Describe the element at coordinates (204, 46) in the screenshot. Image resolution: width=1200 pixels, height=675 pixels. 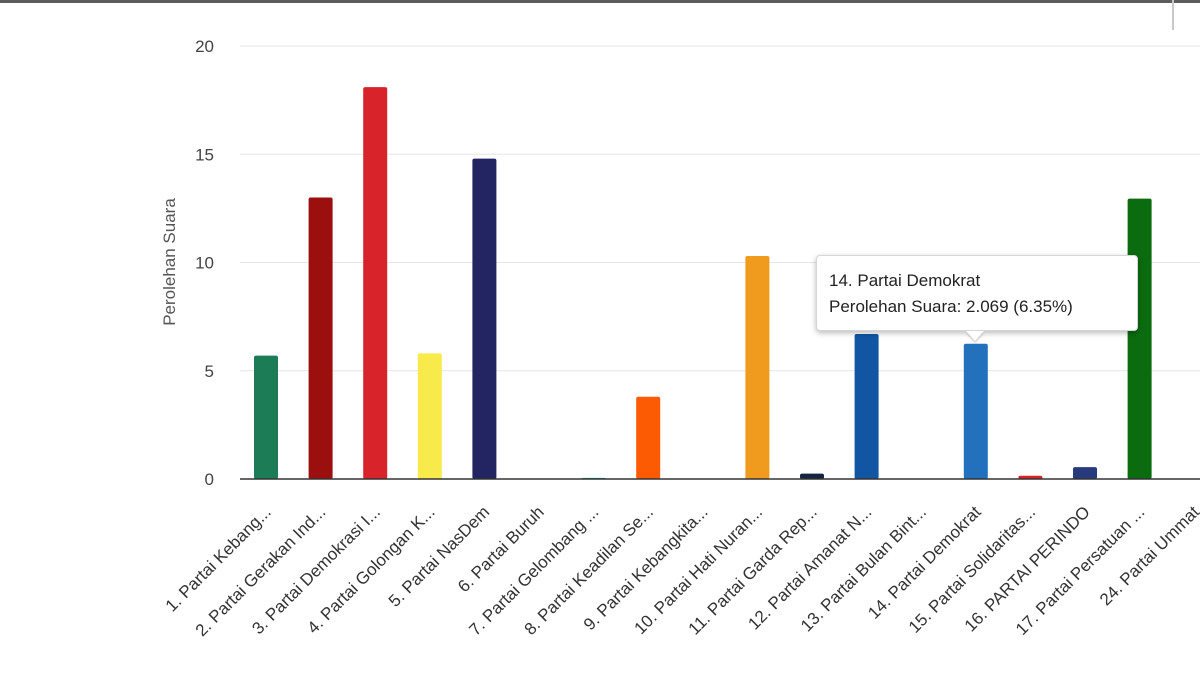
I see `y-tick-label: 20` at that location.